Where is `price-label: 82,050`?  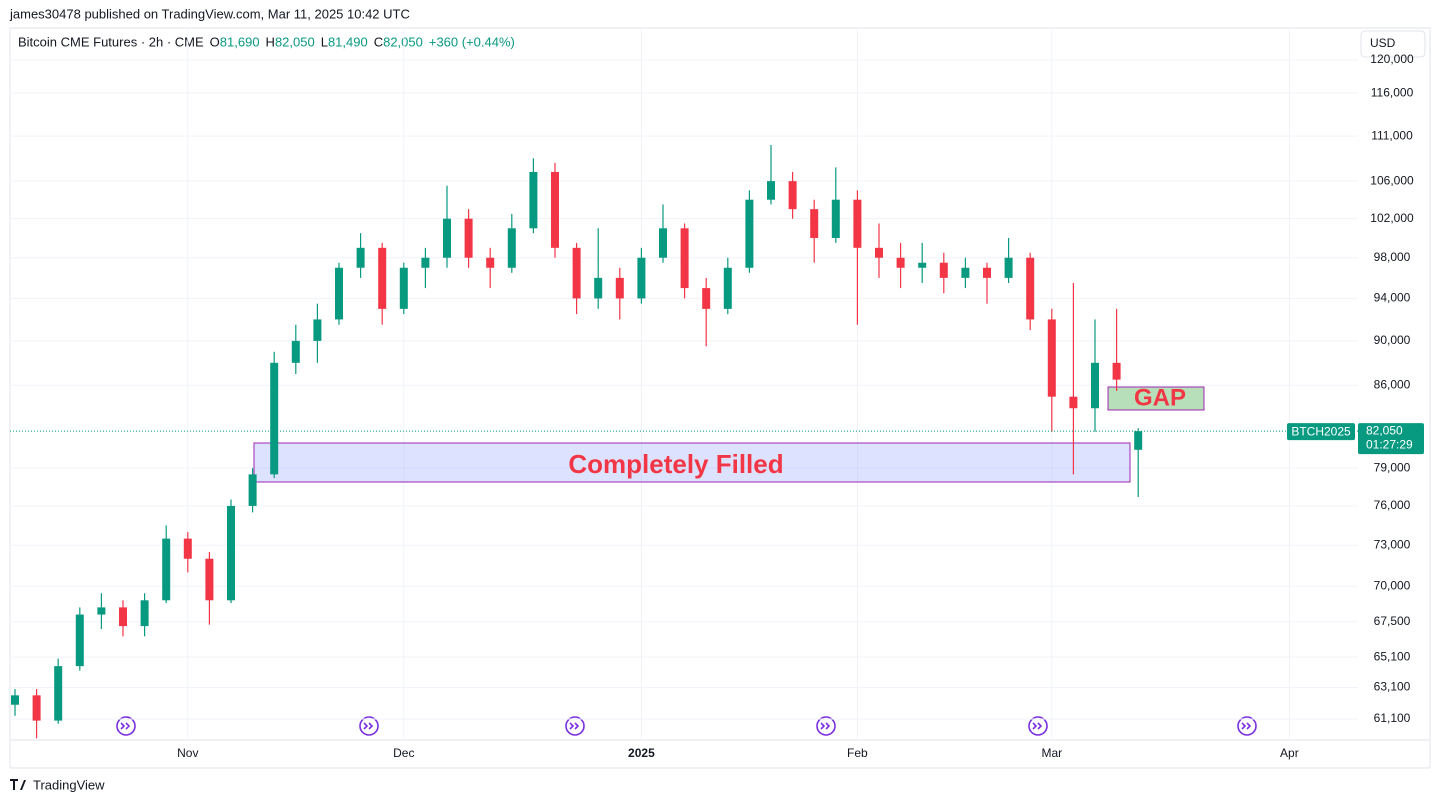
price-label: 82,050 is located at coordinates (1384, 430).